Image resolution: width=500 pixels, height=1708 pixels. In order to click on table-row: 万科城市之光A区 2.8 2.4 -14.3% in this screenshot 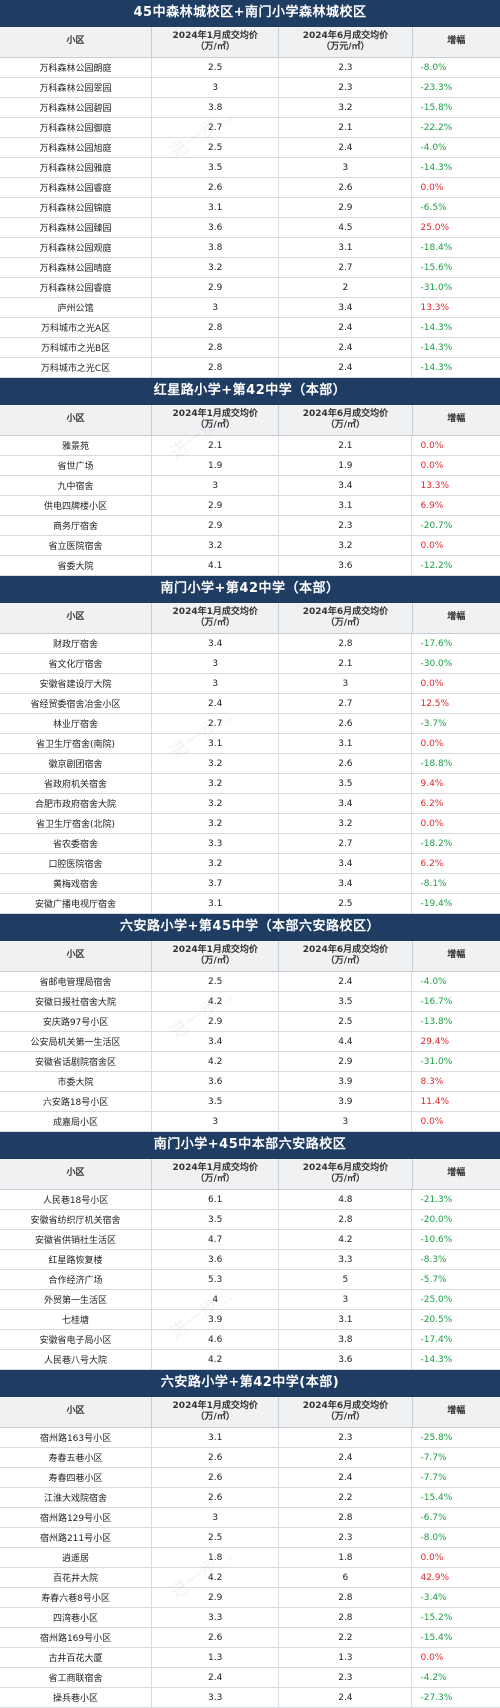, I will do `click(250, 328)`.